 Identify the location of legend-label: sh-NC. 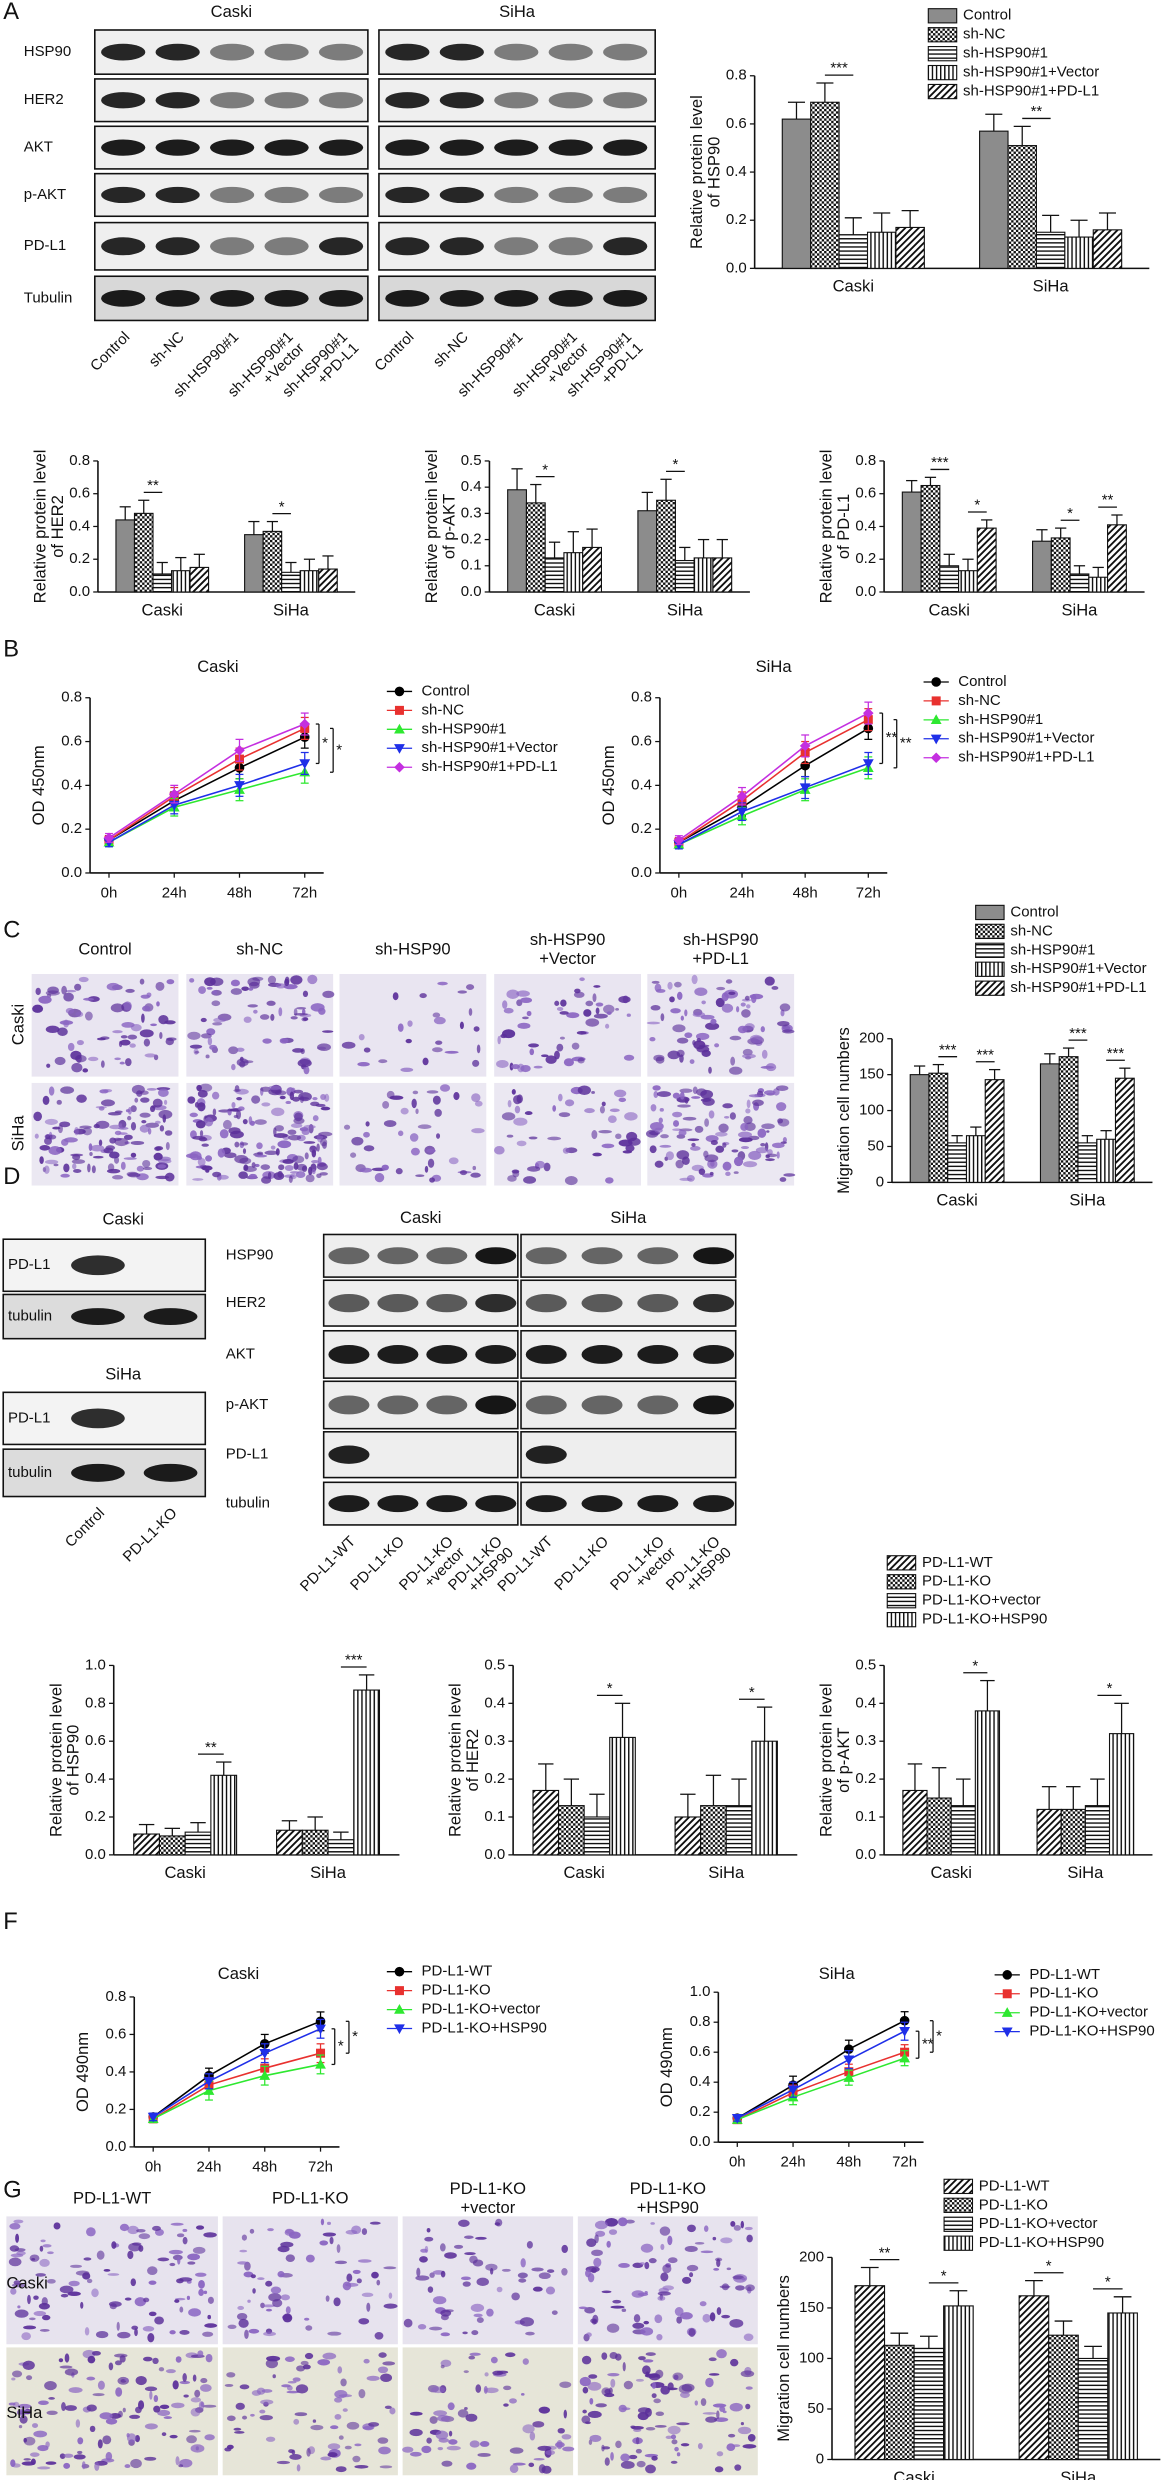
(443, 709).